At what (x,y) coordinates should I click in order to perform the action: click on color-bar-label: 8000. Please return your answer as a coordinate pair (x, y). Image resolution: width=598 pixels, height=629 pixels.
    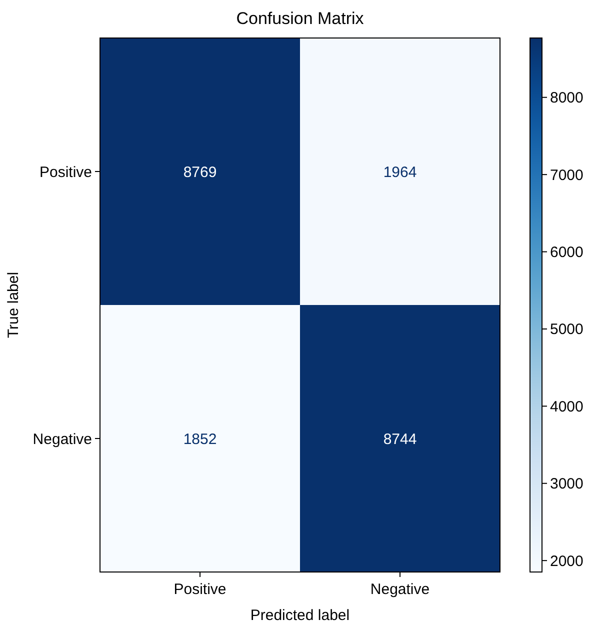
    Looking at the image, I should click on (567, 98).